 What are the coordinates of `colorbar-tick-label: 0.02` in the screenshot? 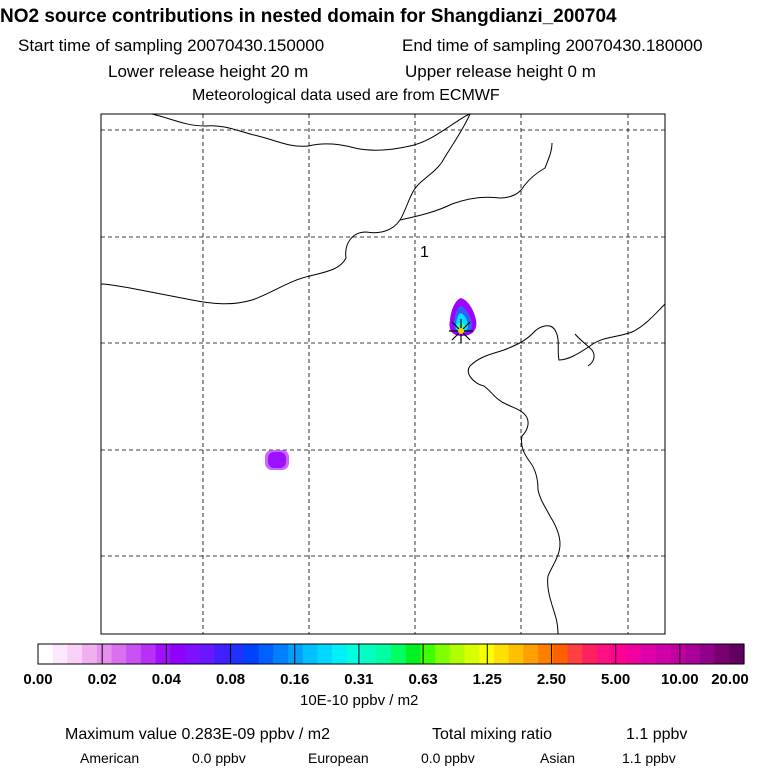 It's located at (102, 679).